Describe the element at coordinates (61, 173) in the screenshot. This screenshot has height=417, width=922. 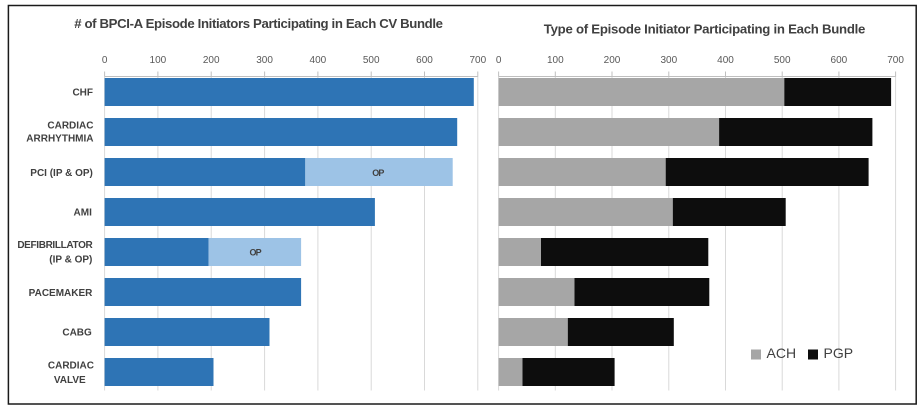
I see `svg-text: PCI (IP & OP)` at that location.